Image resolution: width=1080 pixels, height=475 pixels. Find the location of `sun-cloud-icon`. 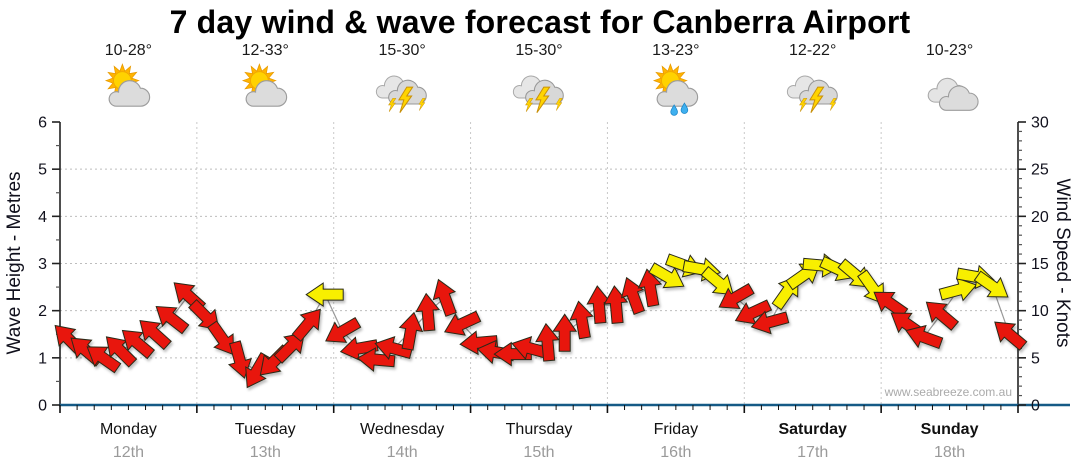

sun-cloud-icon is located at coordinates (128, 91).